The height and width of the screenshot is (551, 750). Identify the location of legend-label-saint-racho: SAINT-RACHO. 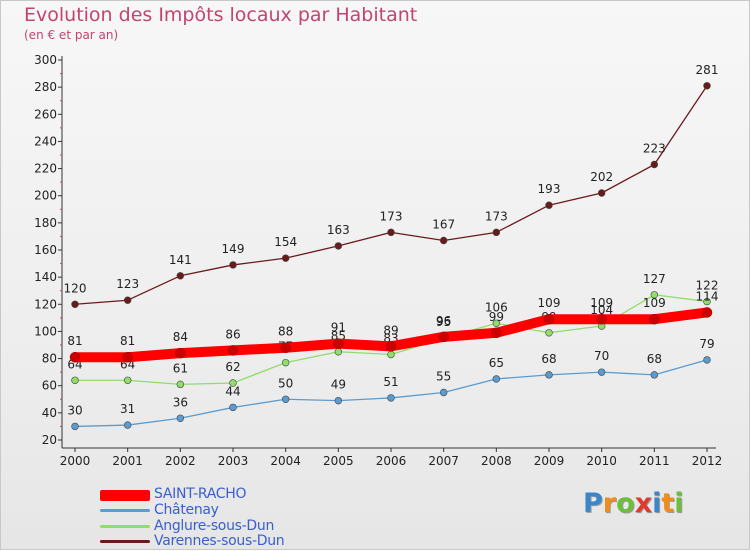
(200, 494).